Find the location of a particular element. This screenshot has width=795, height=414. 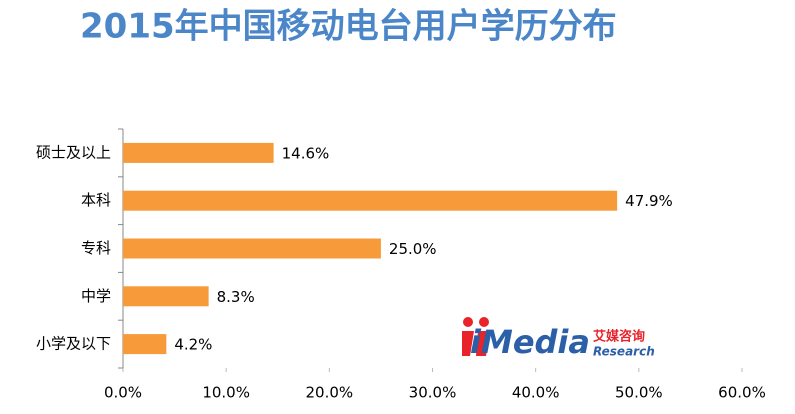

logo-figure is located at coordinates (476, 343).